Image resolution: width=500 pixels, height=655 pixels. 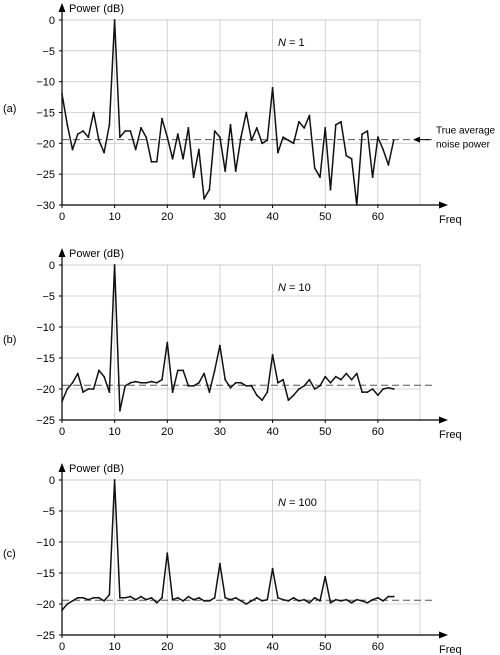 I want to click on n-annotation-value: = 10, so click(x=298, y=288).